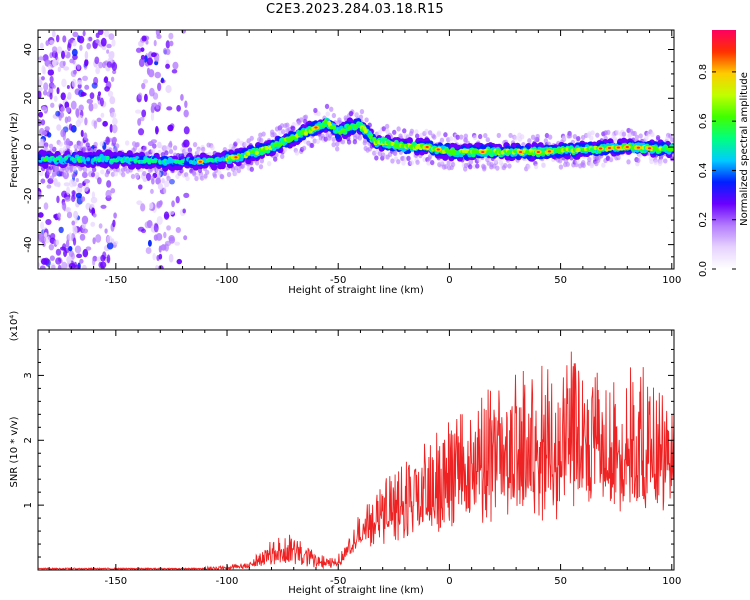 Image resolution: width=750 pixels, height=600 pixels. I want to click on x-tick-label: 0, so click(449, 280).